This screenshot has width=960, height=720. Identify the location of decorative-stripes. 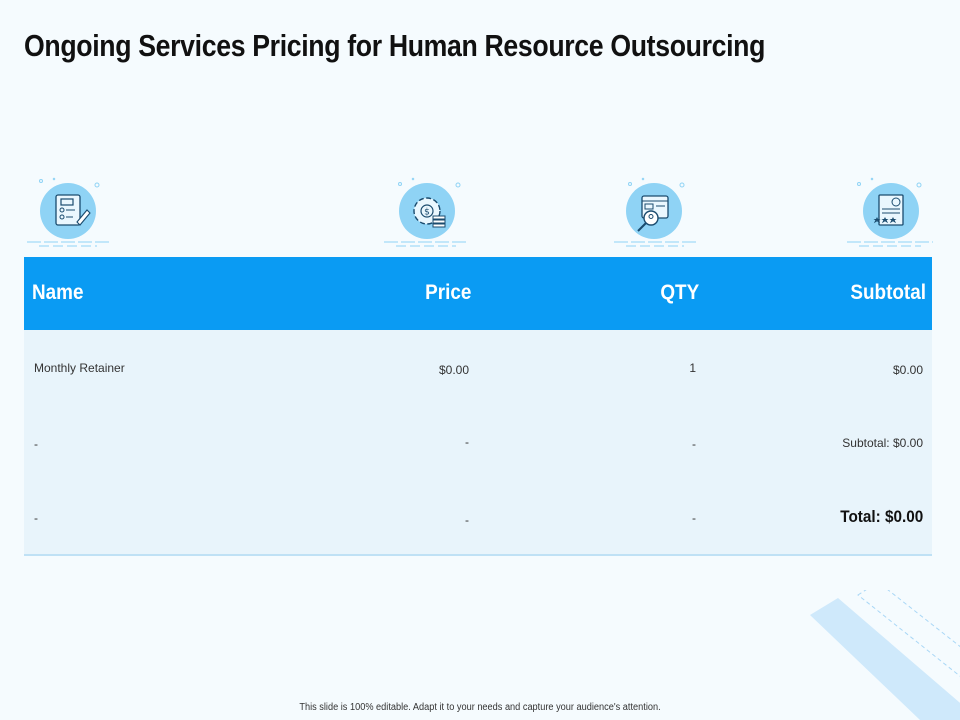
(875, 655).